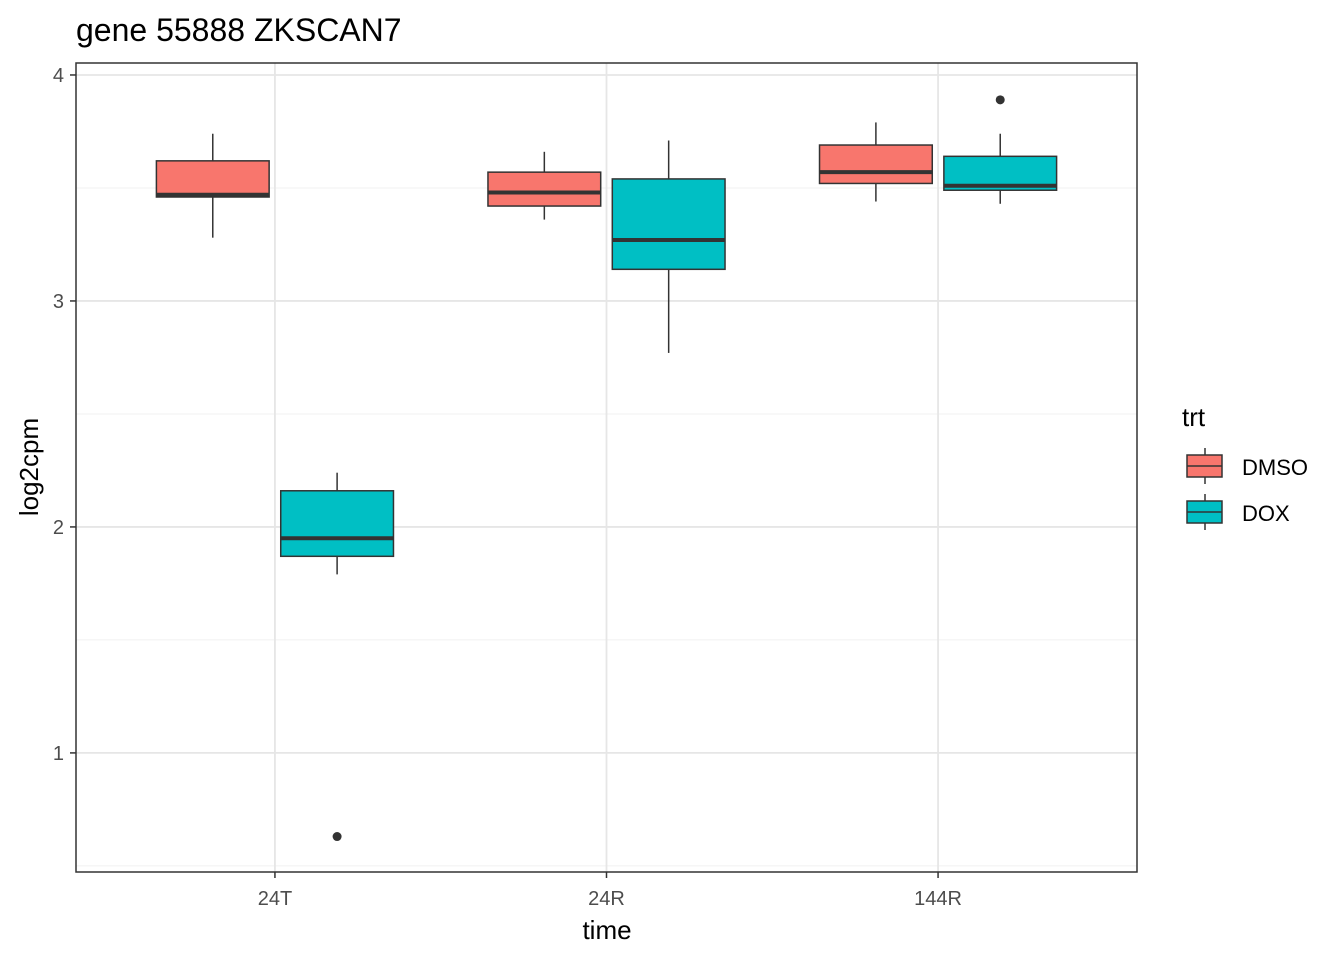 This screenshot has width=1344, height=965. What do you see at coordinates (64, 415) in the screenshot?
I see `y-axis: 1 2 3 4` at bounding box center [64, 415].